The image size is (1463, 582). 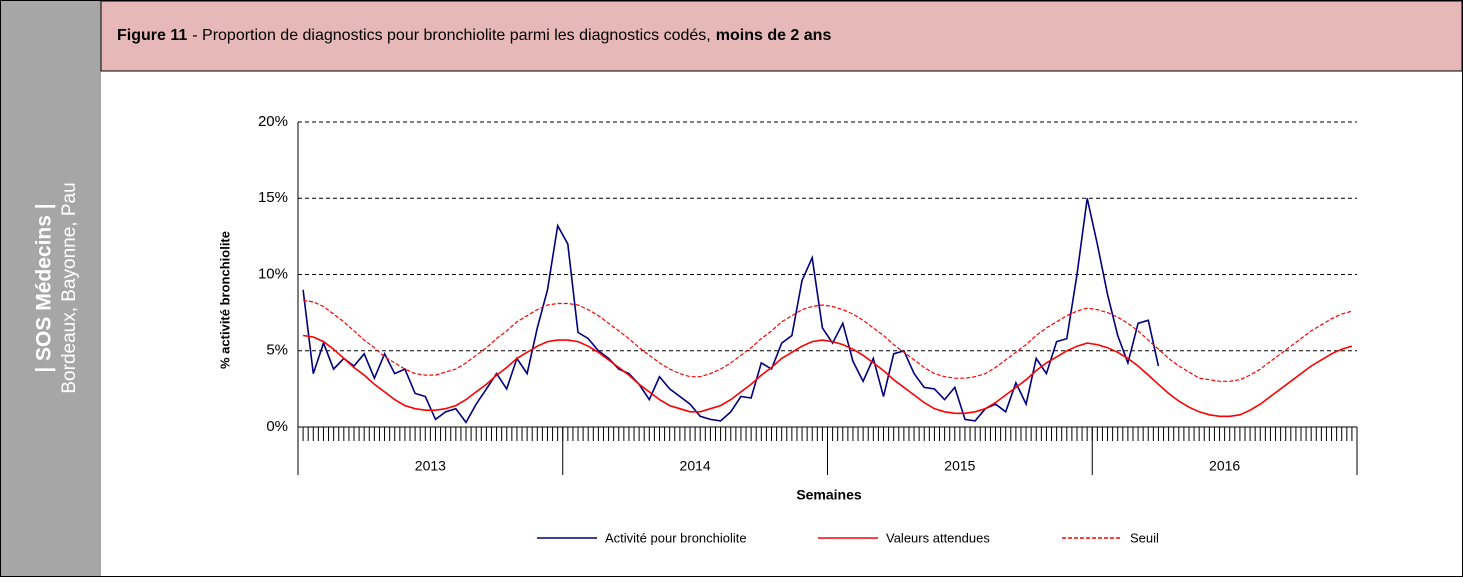 What do you see at coordinates (273, 197) in the screenshot?
I see `y-tick-label: 15%` at bounding box center [273, 197].